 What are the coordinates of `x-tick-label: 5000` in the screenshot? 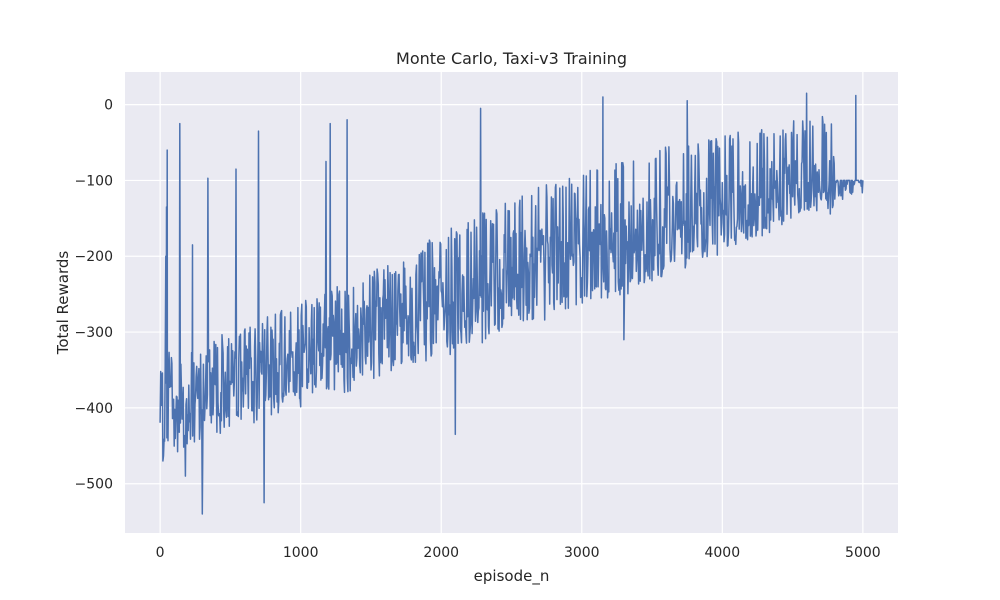 It's located at (863, 553).